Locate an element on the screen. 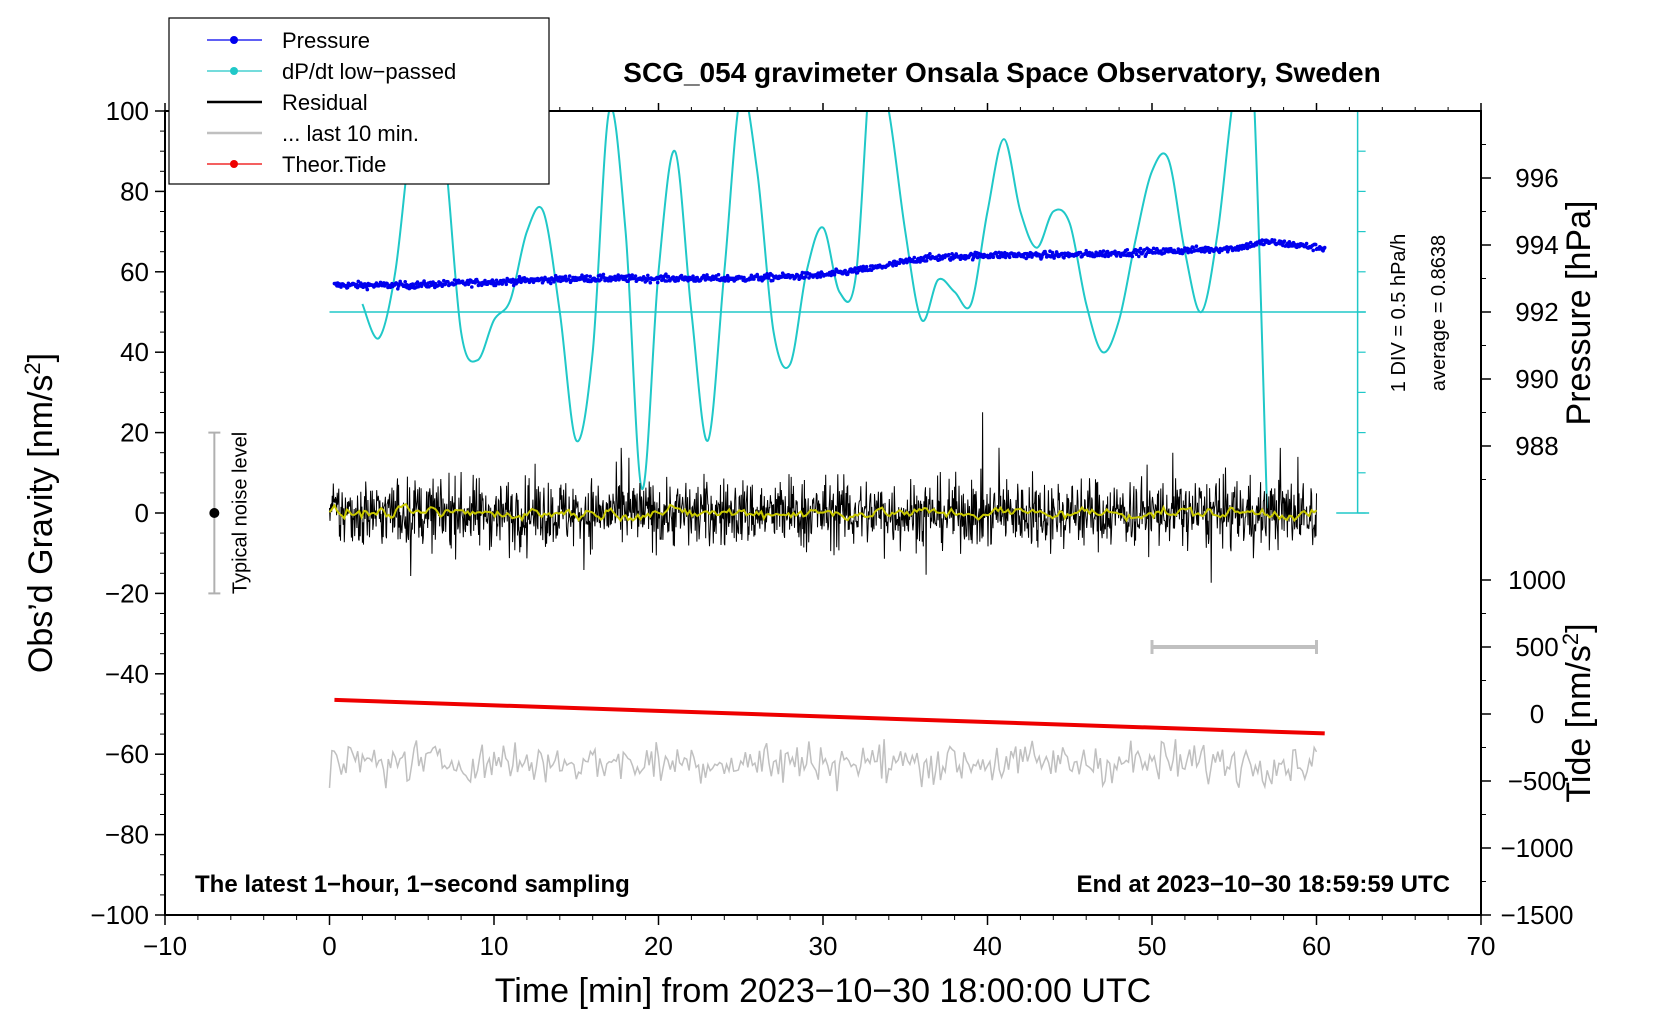 The image size is (1660, 1020). tide-series-line is located at coordinates (829, 716).